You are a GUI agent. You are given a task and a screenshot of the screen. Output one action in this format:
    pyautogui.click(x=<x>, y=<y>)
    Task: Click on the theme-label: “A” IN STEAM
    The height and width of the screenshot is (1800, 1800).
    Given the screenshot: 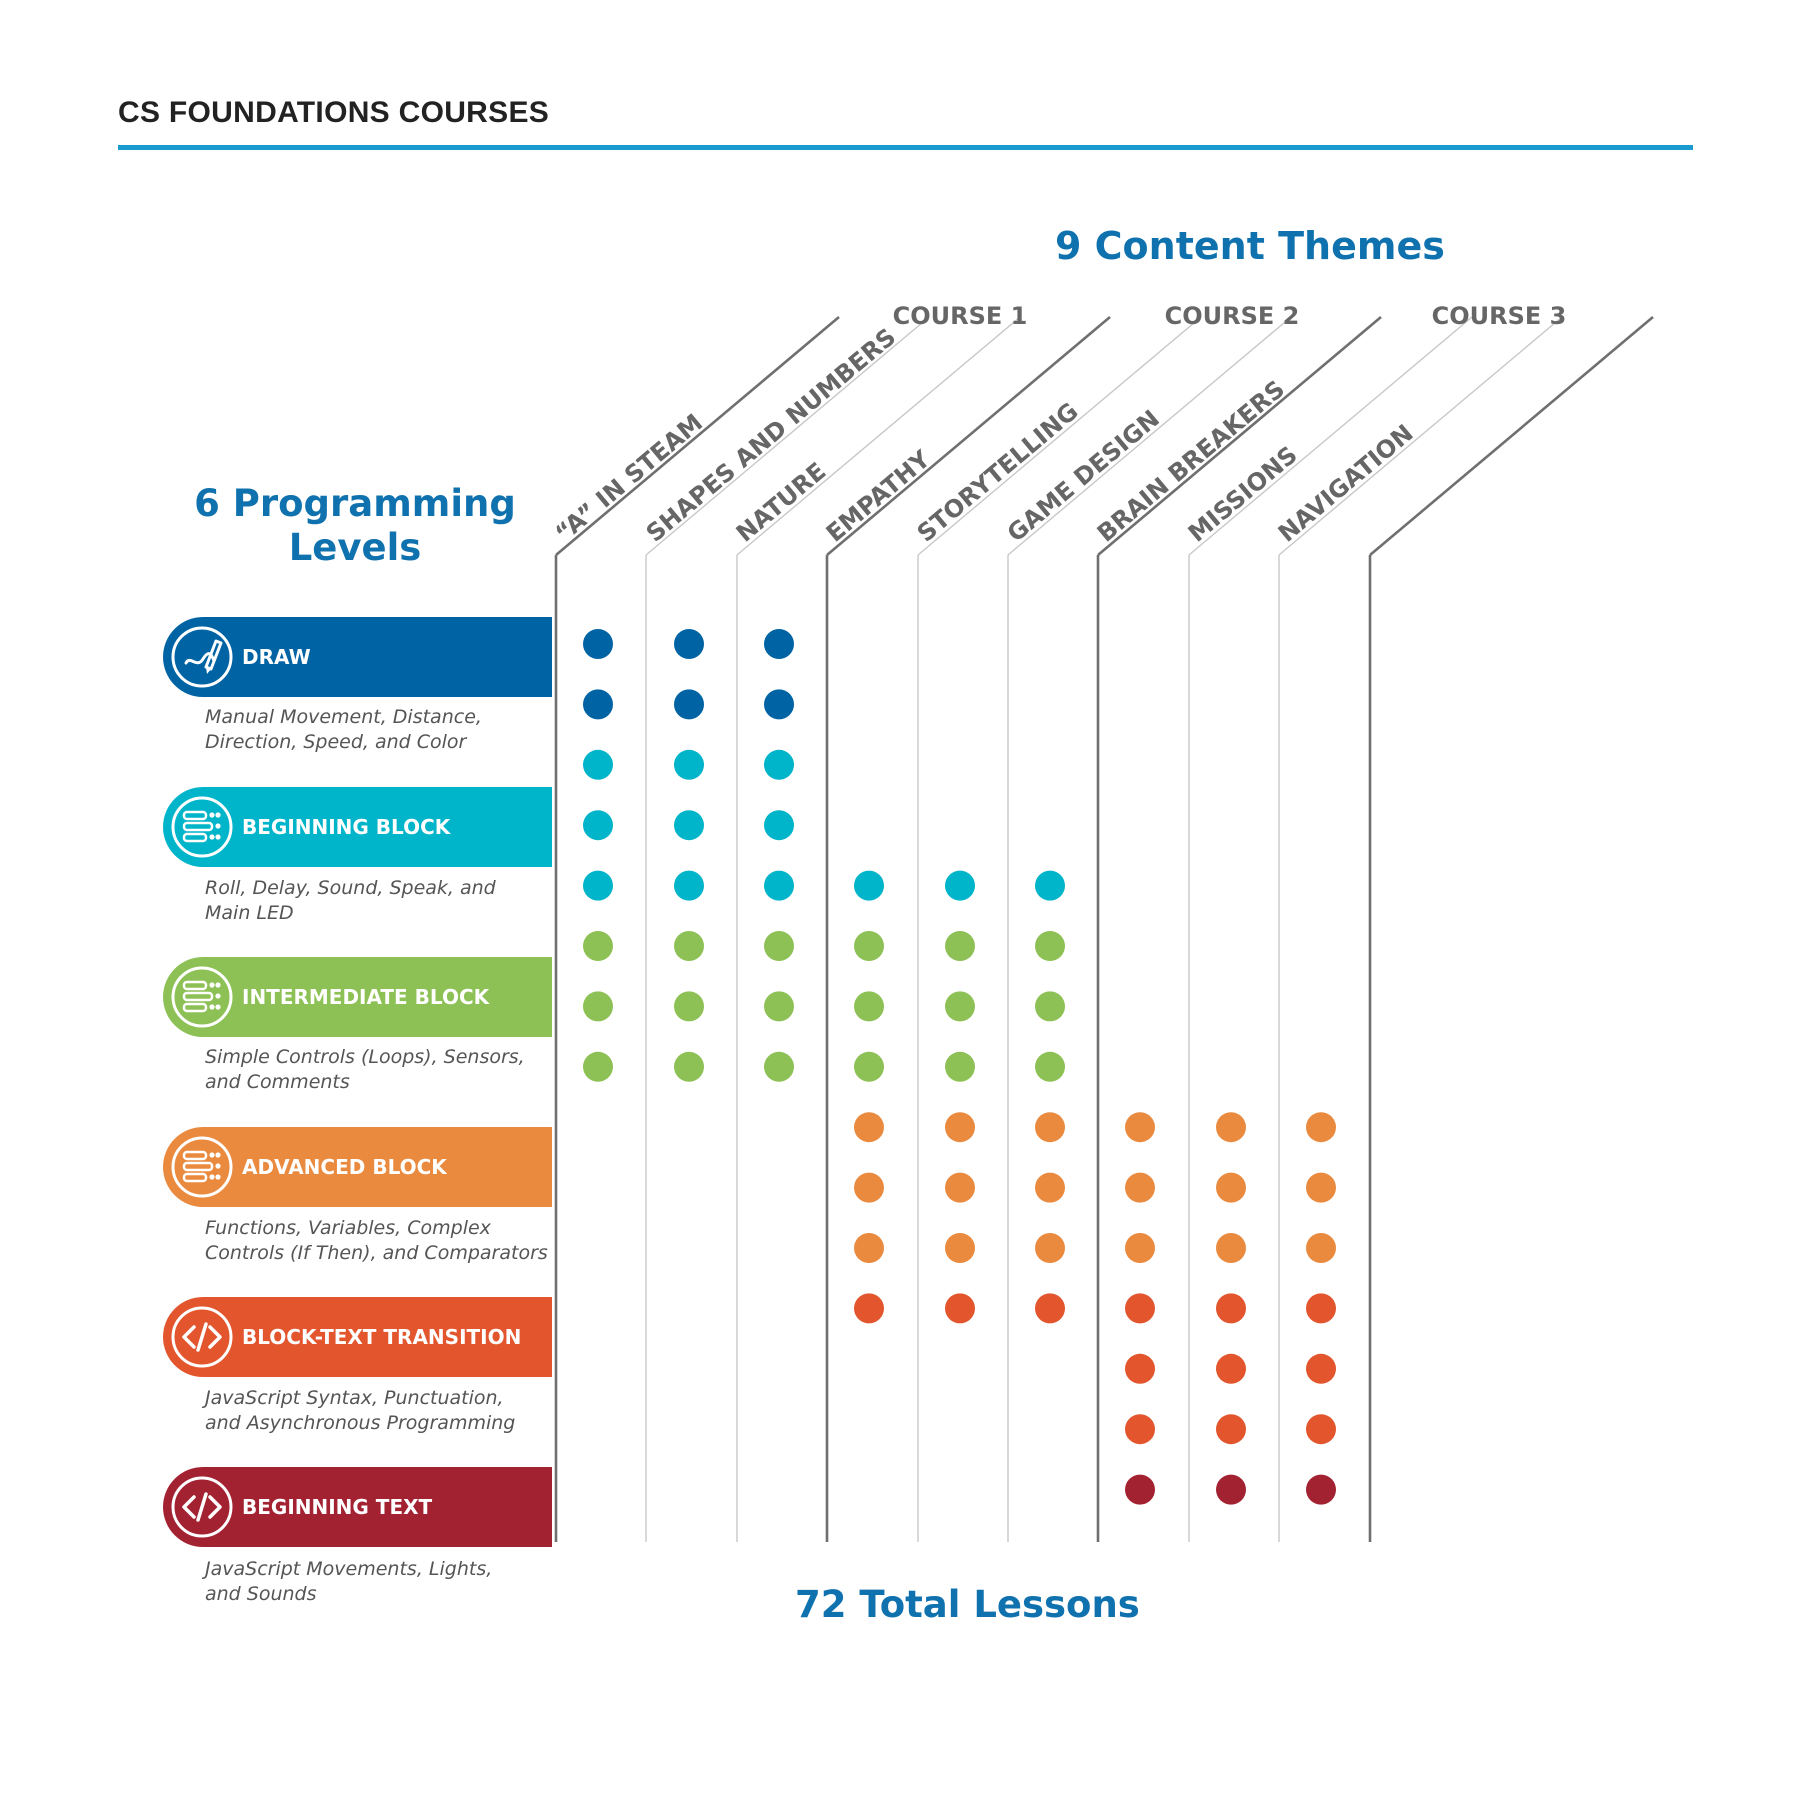 What is the action you would take?
    pyautogui.click(x=629, y=477)
    